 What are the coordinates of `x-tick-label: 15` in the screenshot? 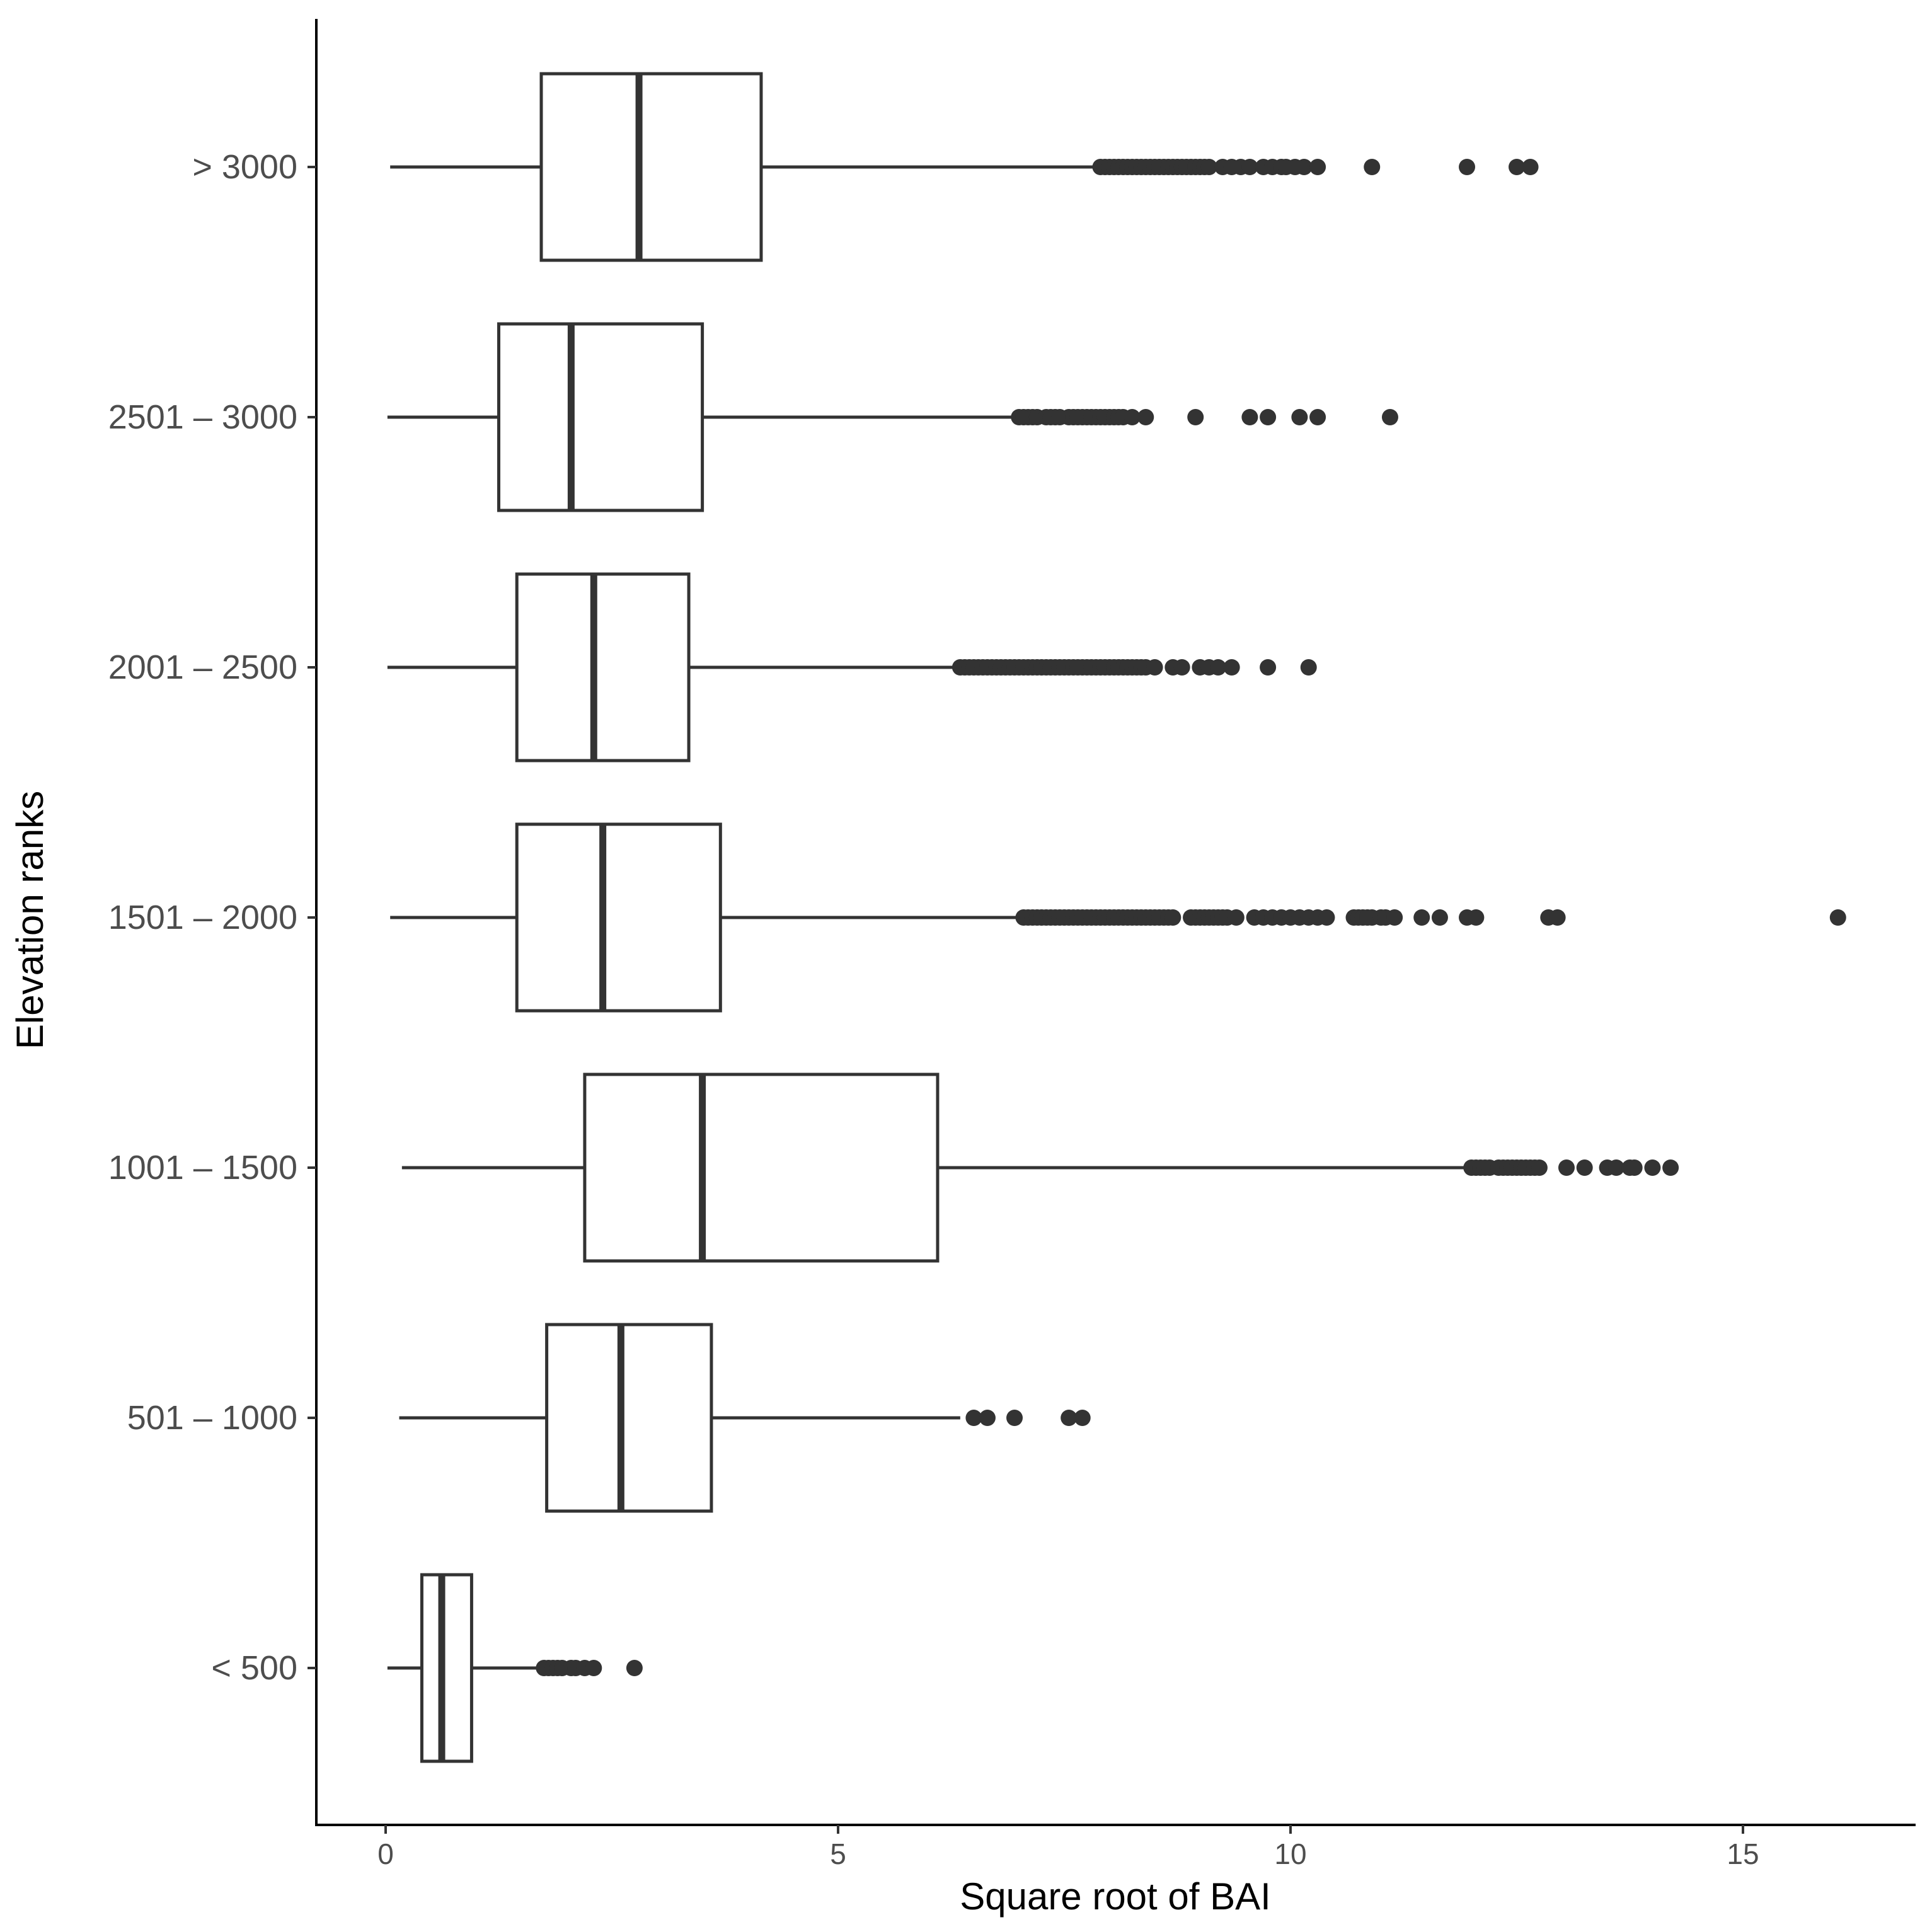 It's located at (1743, 1854).